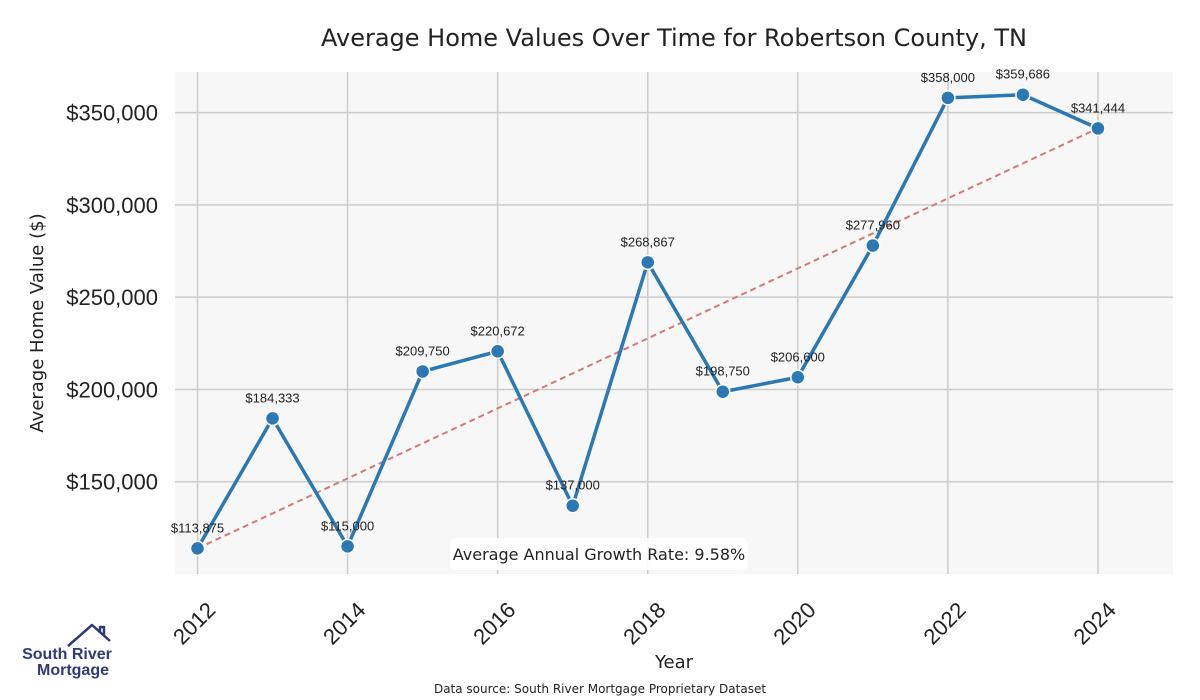  What do you see at coordinates (648, 241) in the screenshot?
I see `data-label: $268,867` at bounding box center [648, 241].